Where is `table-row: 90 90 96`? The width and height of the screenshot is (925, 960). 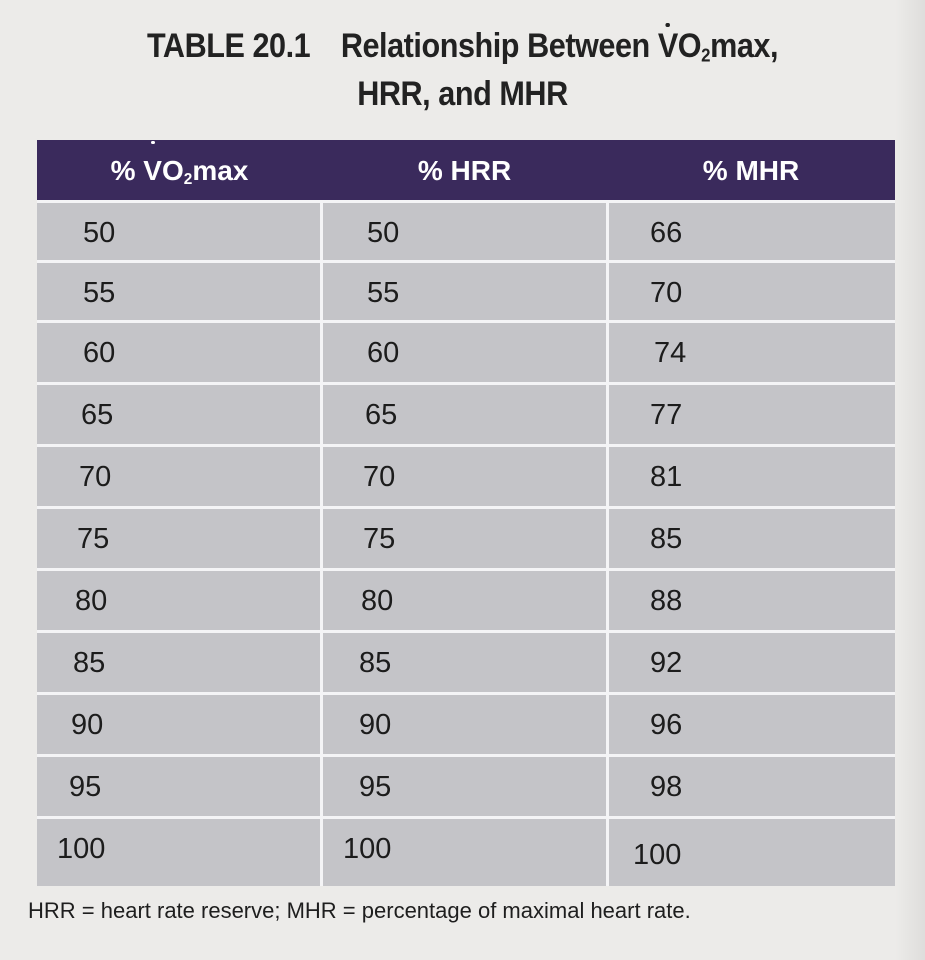 table-row: 90 90 96 is located at coordinates (466, 722).